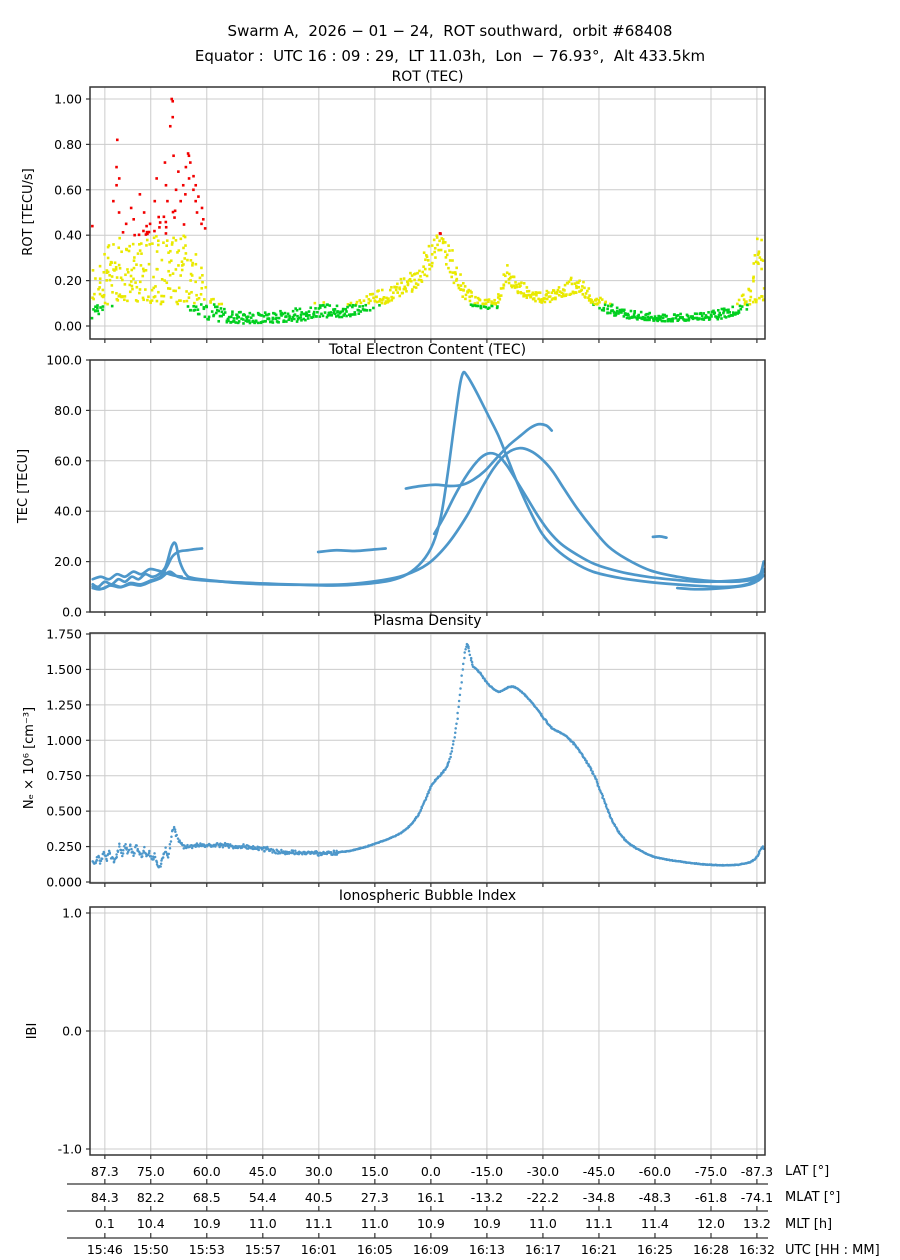  I want to click on x-tick-label: 16:13, so click(487, 1249).